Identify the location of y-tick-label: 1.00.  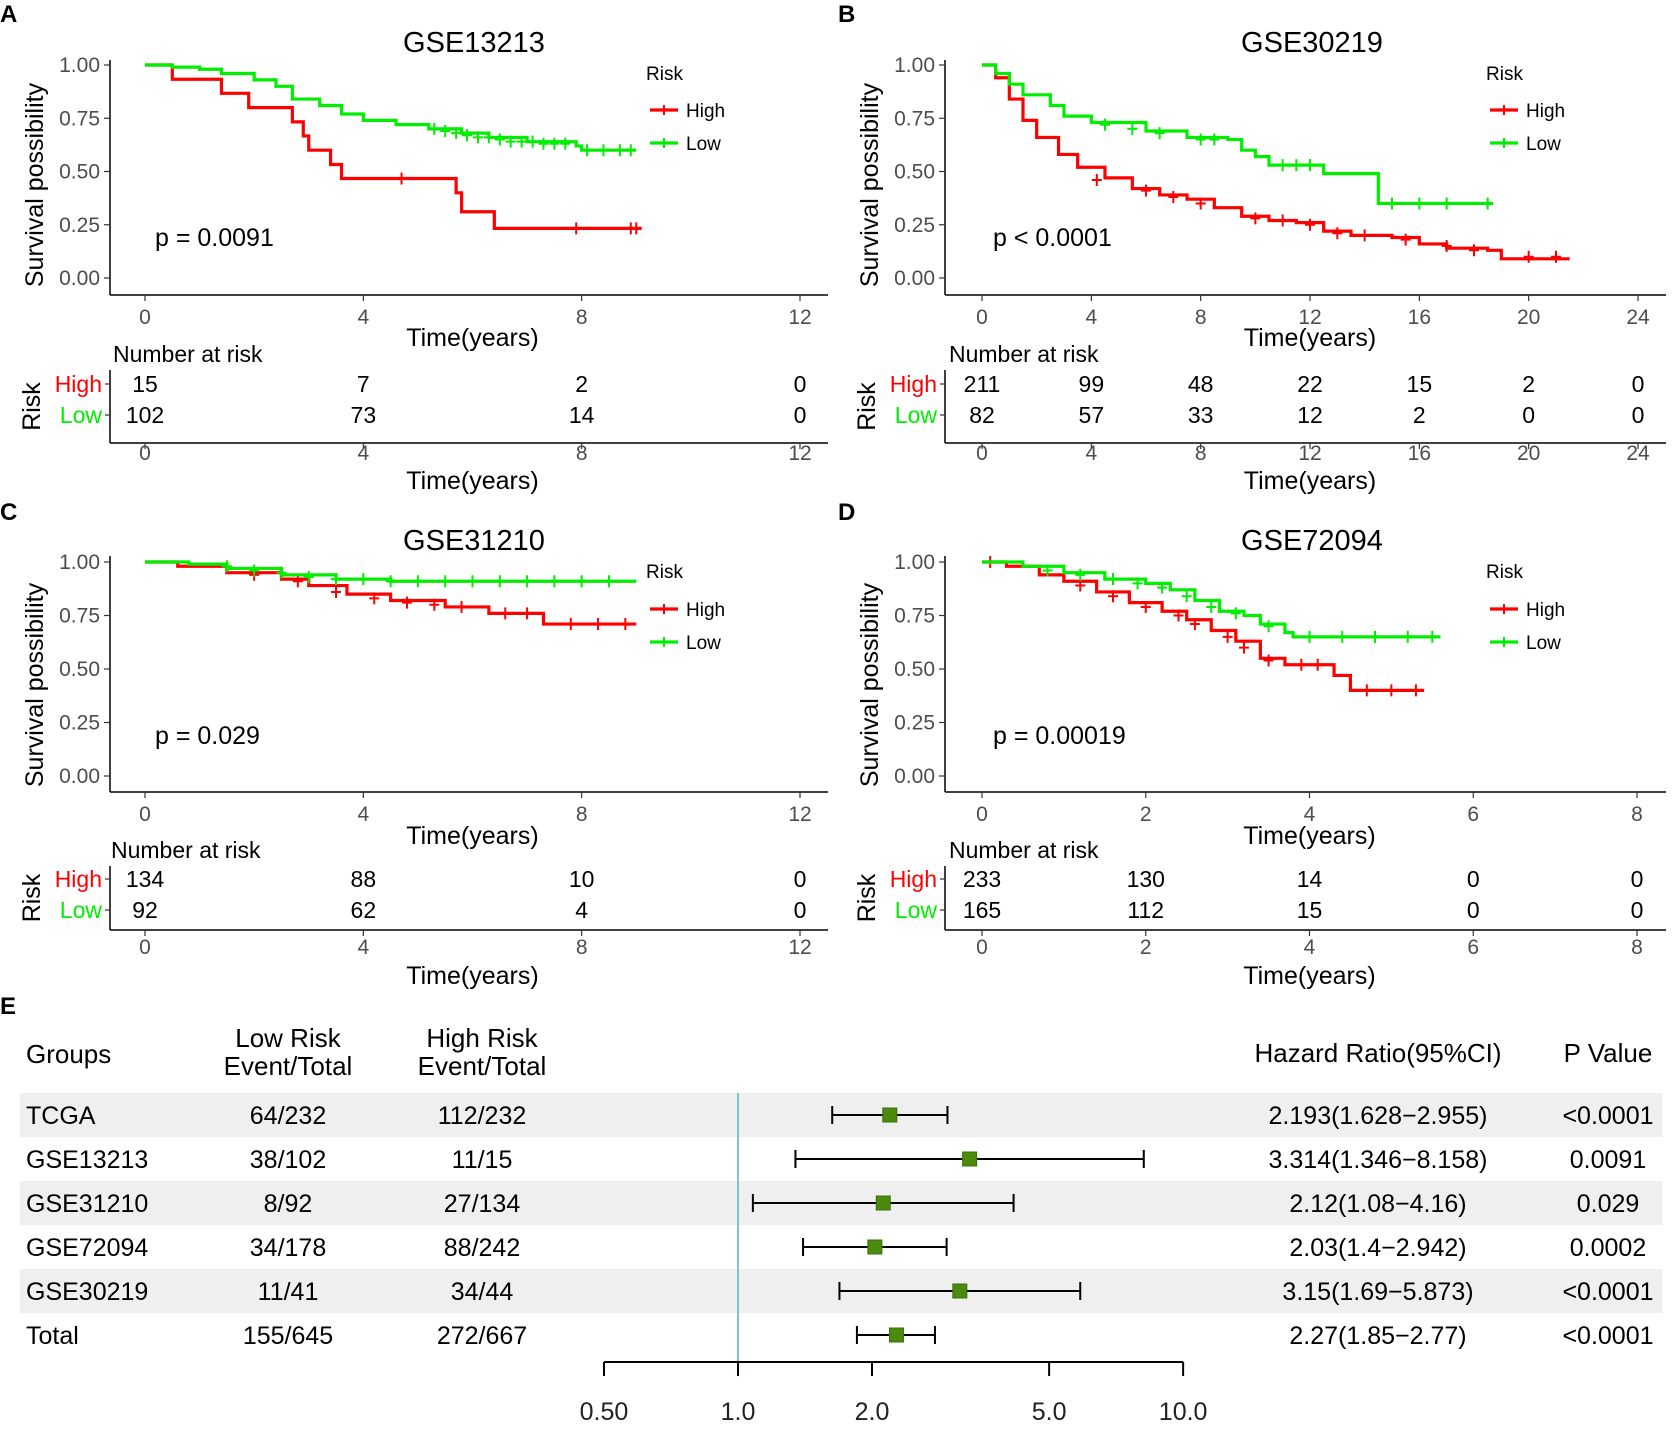
(914, 562).